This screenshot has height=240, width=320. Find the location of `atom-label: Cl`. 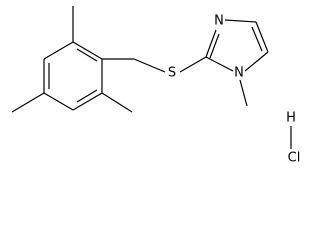

atom-label: Cl is located at coordinates (294, 158).